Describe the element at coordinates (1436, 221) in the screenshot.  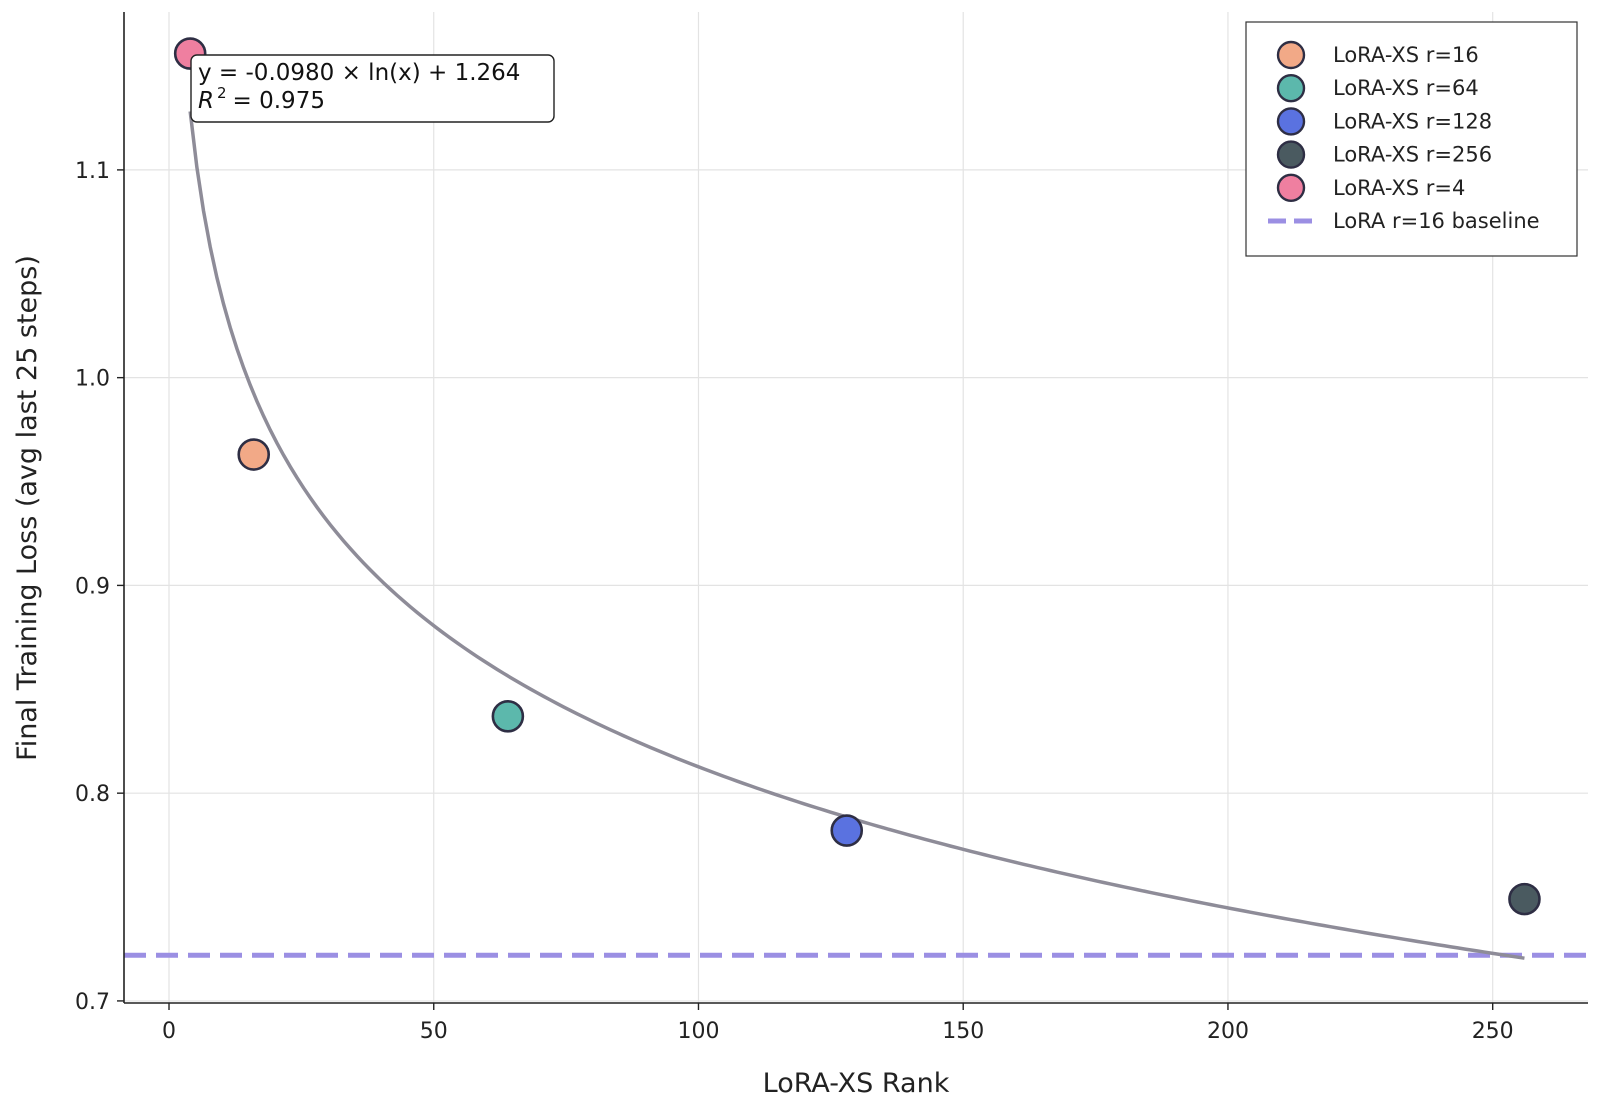
I see `legend-label: LoRA r=16 baseline` at that location.